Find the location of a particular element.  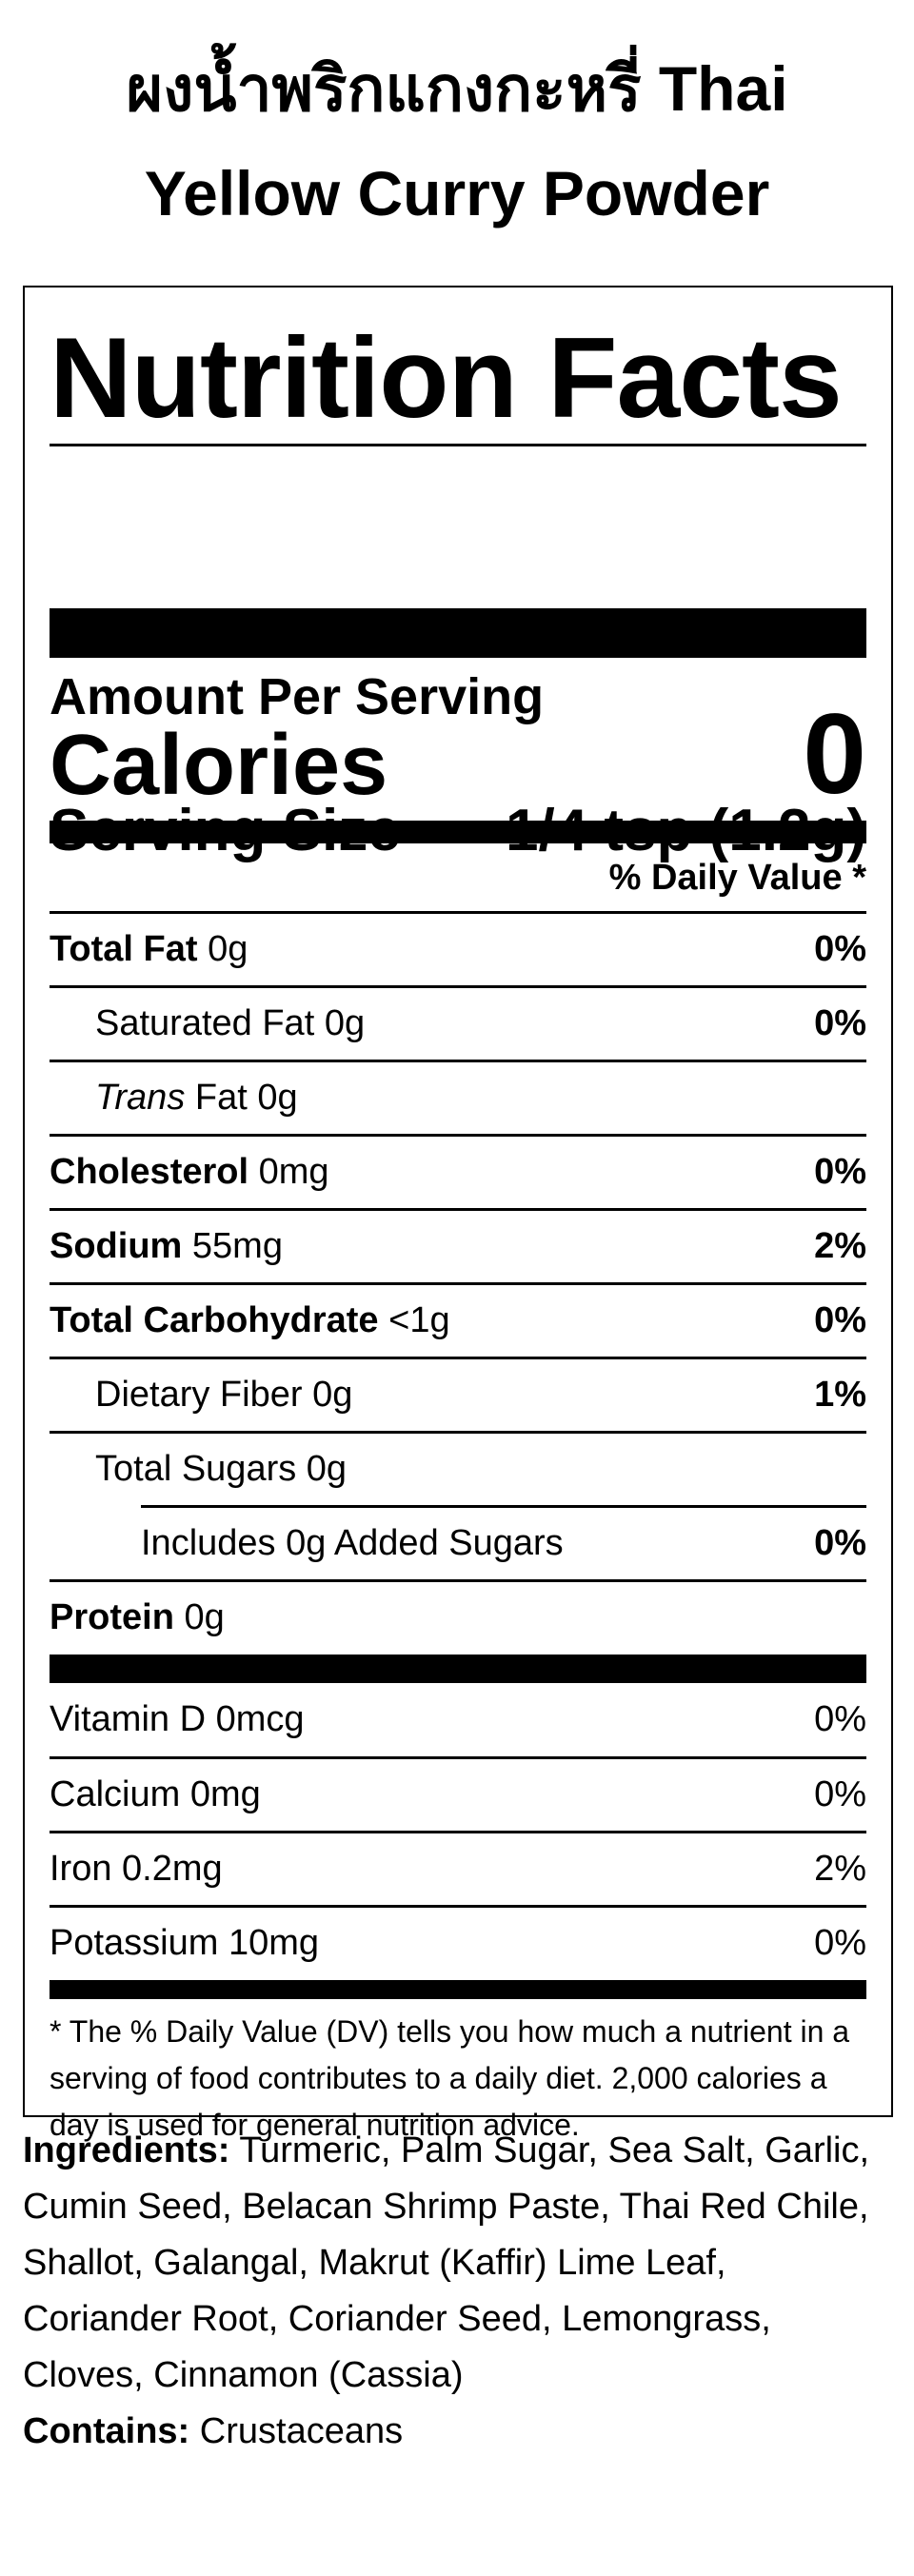

nutrient-name: Cholesterol is located at coordinates (149, 1172).